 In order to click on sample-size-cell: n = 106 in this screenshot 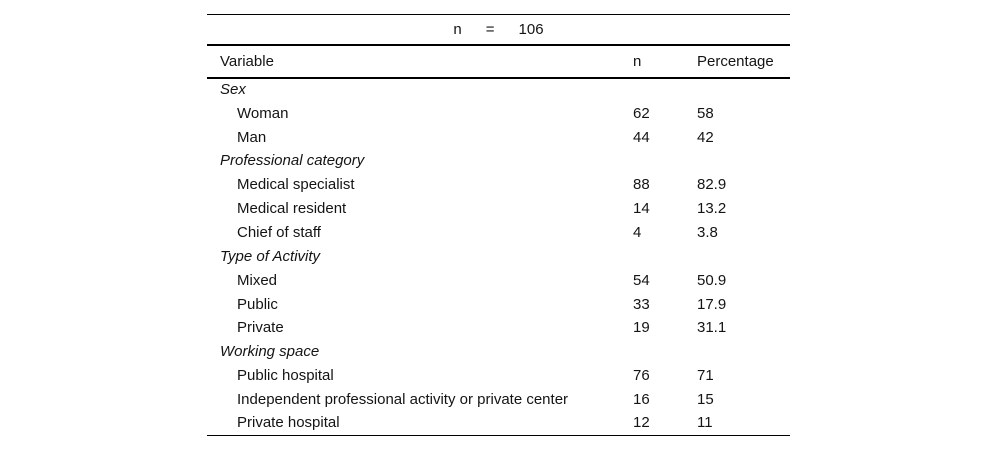, I will do `click(498, 30)`.